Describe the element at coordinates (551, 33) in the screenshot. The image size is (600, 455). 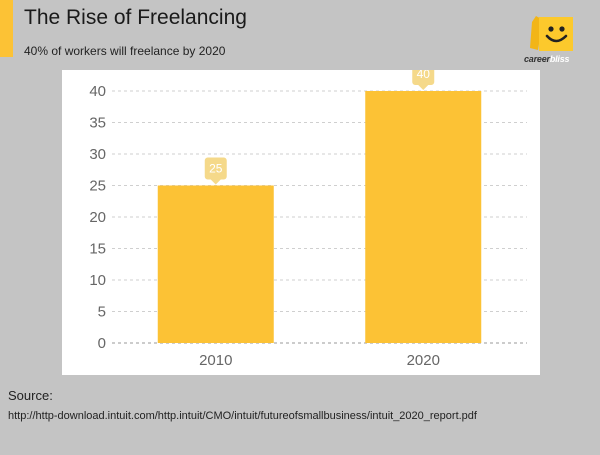
I see `smiley-face-icon` at that location.